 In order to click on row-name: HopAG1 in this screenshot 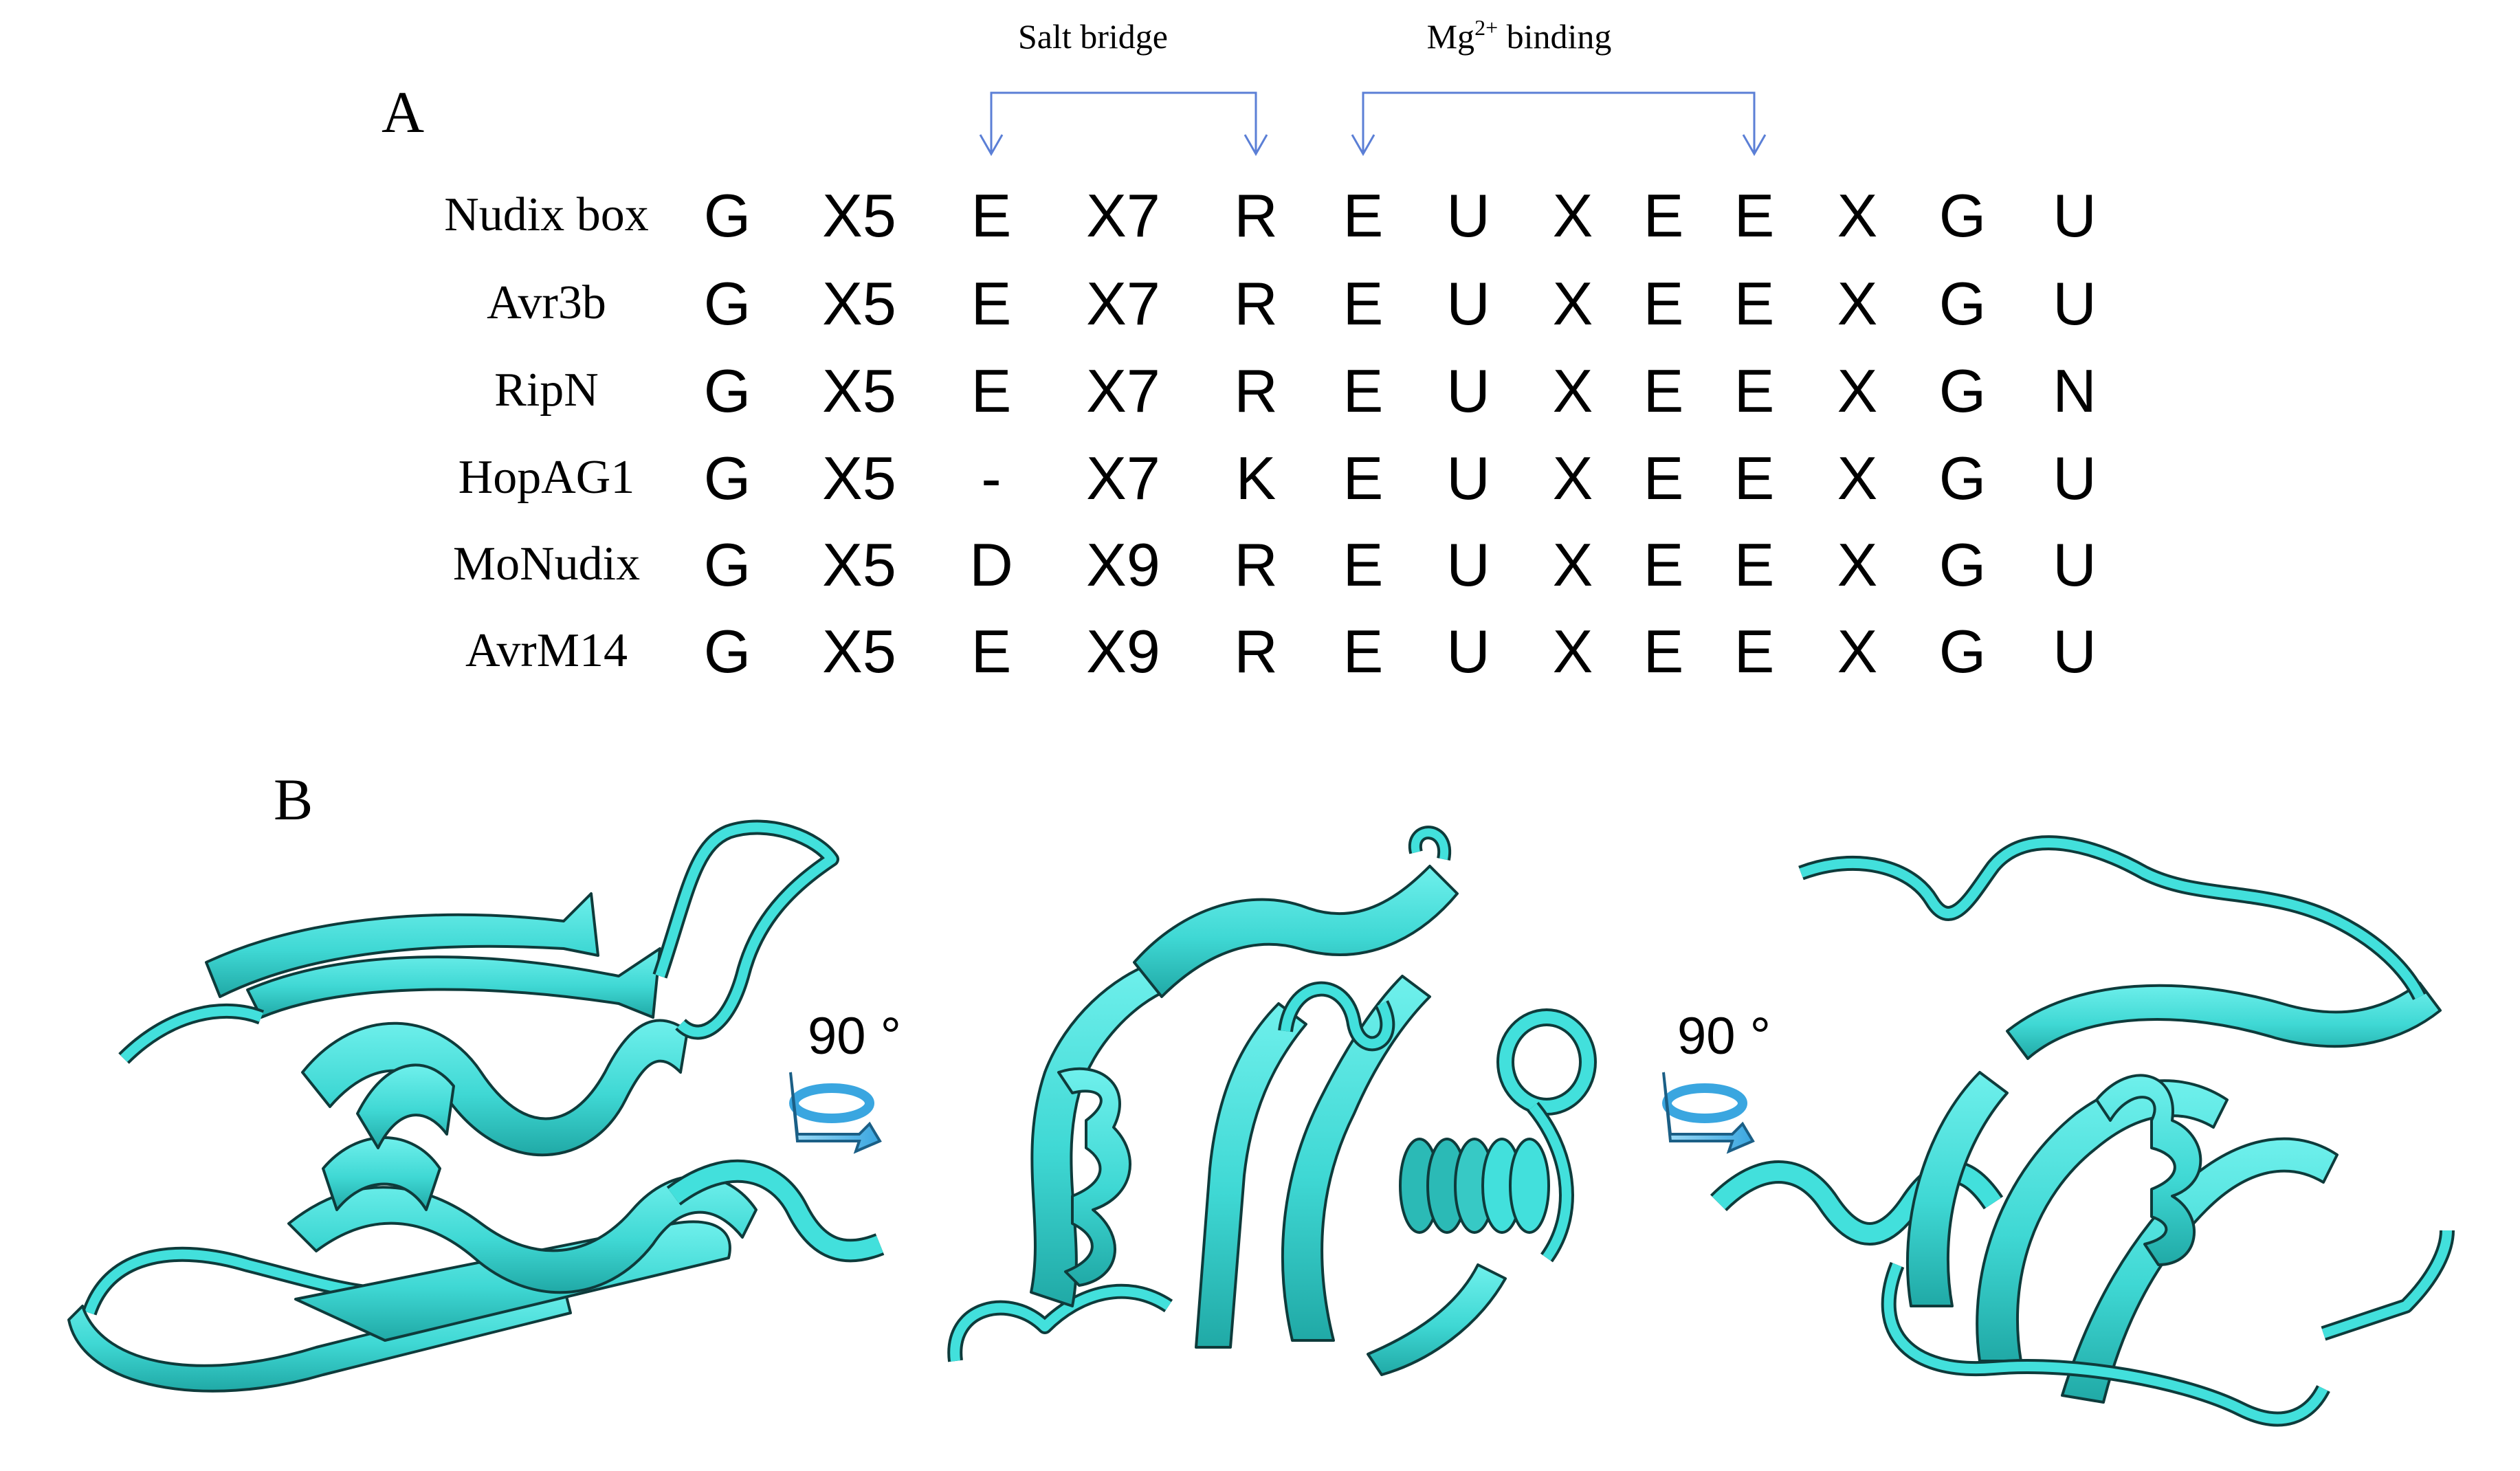, I will do `click(546, 477)`.